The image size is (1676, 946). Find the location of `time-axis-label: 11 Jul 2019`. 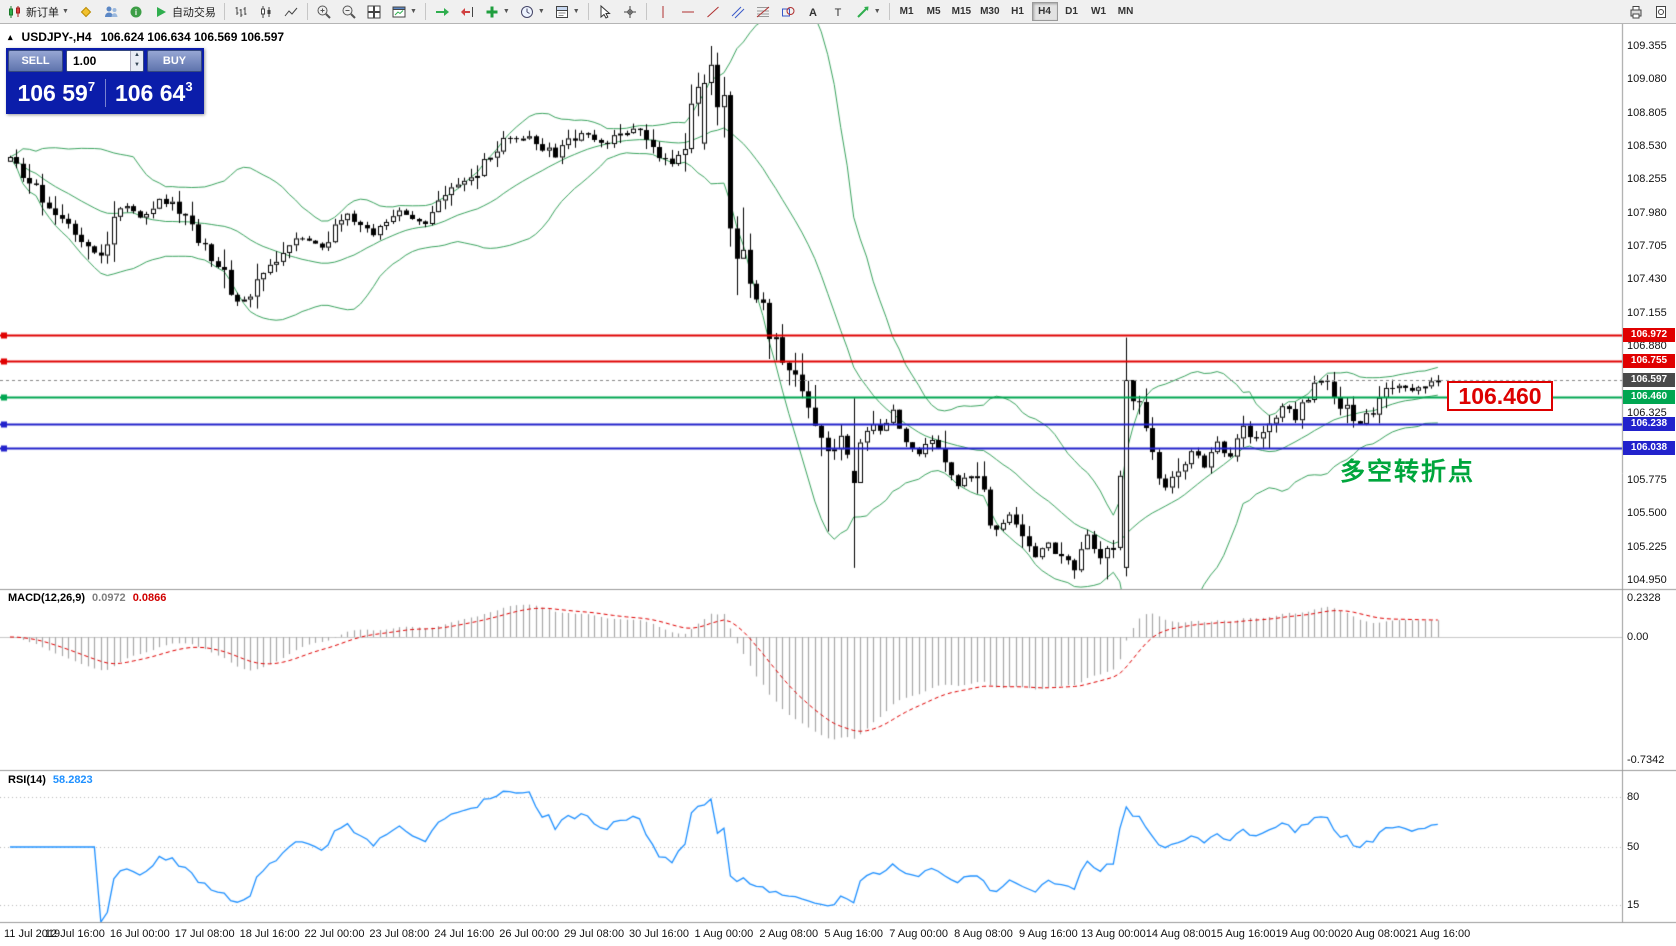

time-axis-label: 11 Jul 2019 is located at coordinates (32, 934).